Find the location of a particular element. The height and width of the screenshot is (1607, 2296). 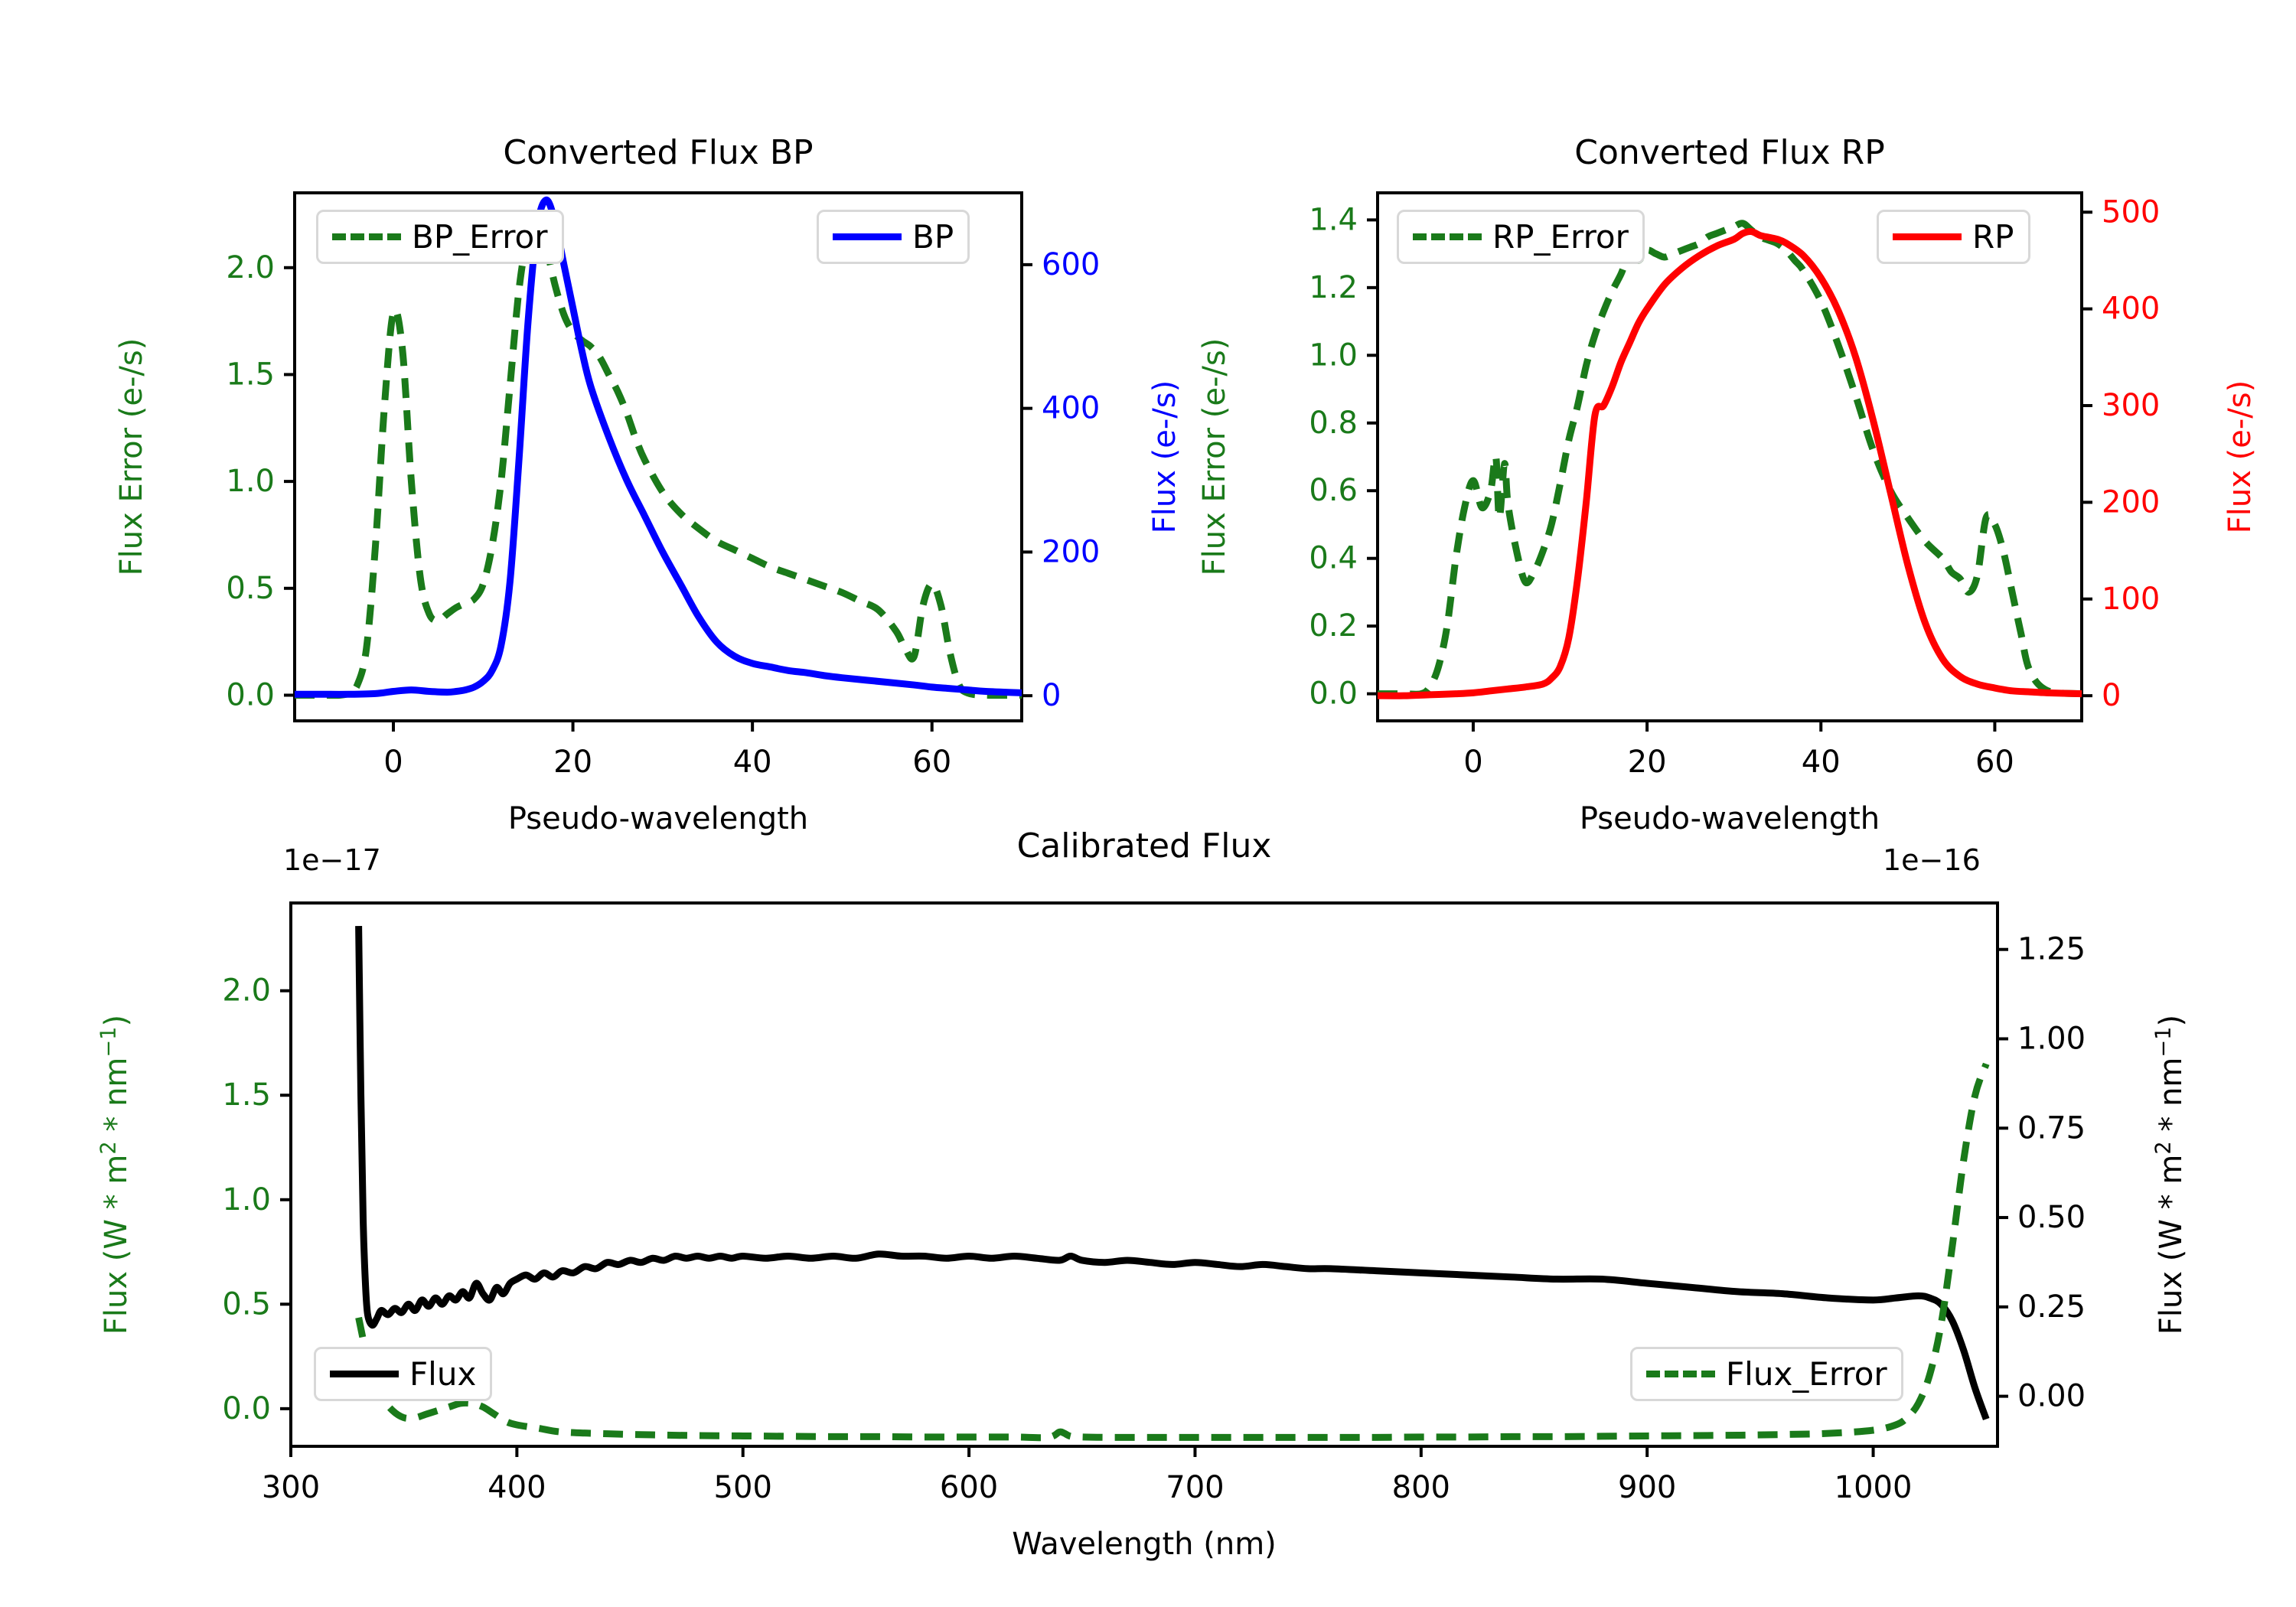

bp-y-axis-label-left: Flux Error (e-/s) is located at coordinates (131, 457).